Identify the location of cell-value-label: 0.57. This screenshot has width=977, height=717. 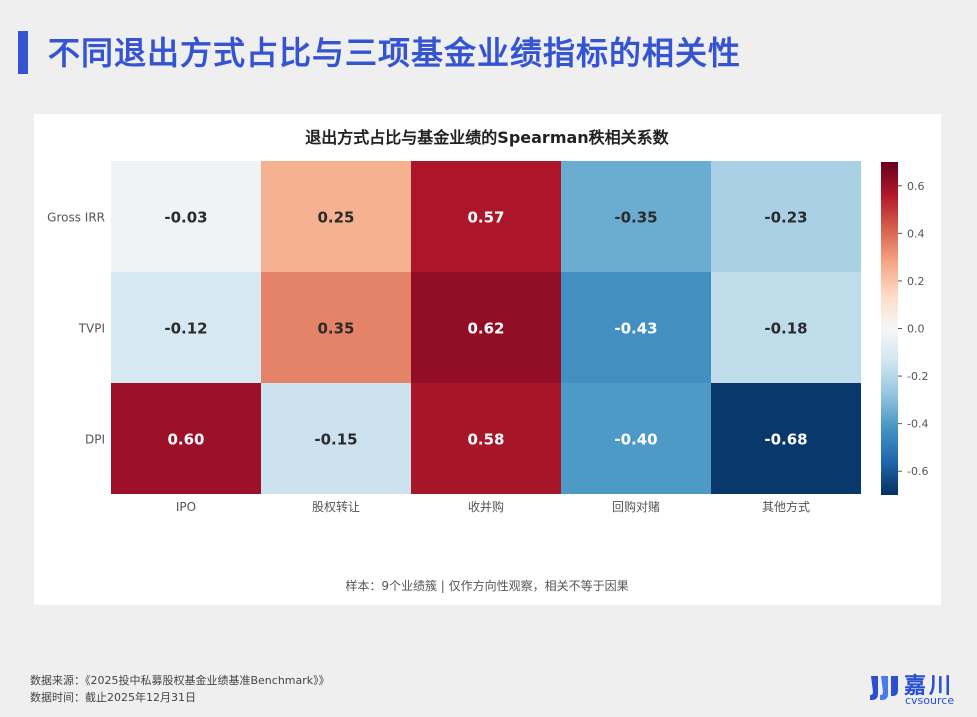
(485, 218).